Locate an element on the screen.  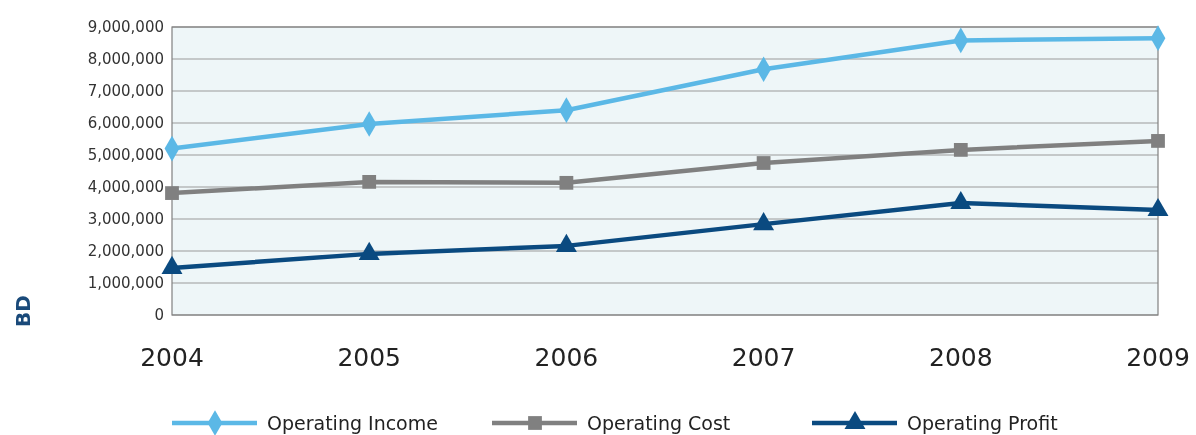
x-tick-label: 2007 is located at coordinates (763, 357).